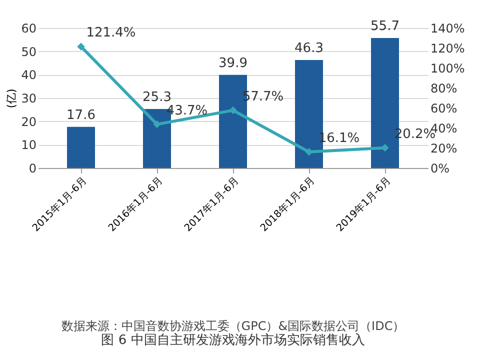 This screenshot has width=500, height=362. I want to click on text: 图 6 中国自主研发游戏海外市场实际销售收入, so click(233, 340).